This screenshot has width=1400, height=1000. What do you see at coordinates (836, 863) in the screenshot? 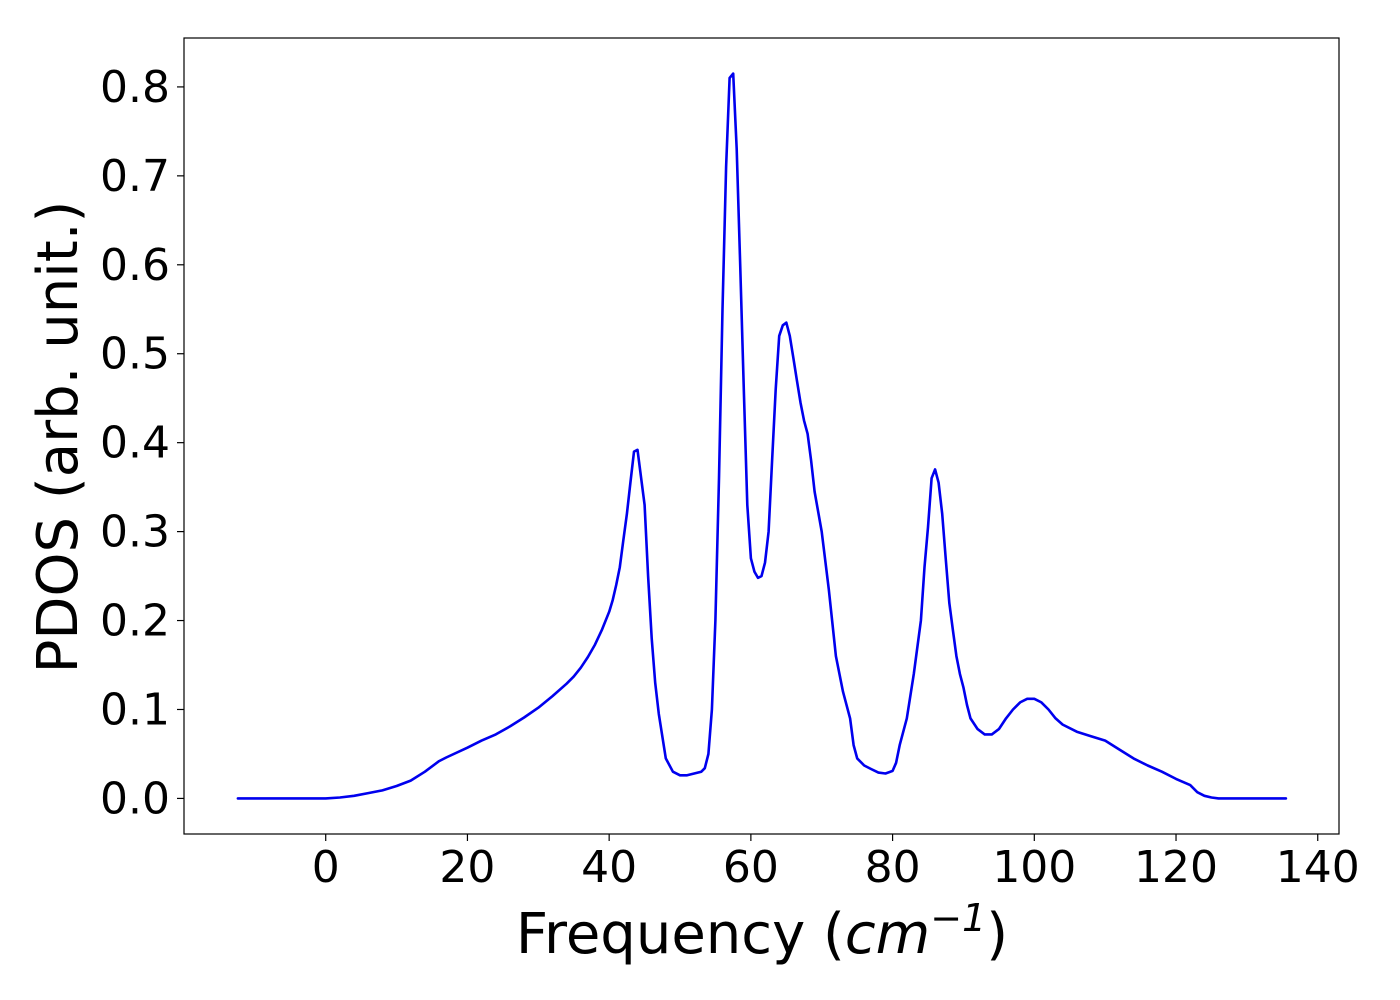
I see `x-axis: 0 20 40 60 80 100 120 140` at bounding box center [836, 863].